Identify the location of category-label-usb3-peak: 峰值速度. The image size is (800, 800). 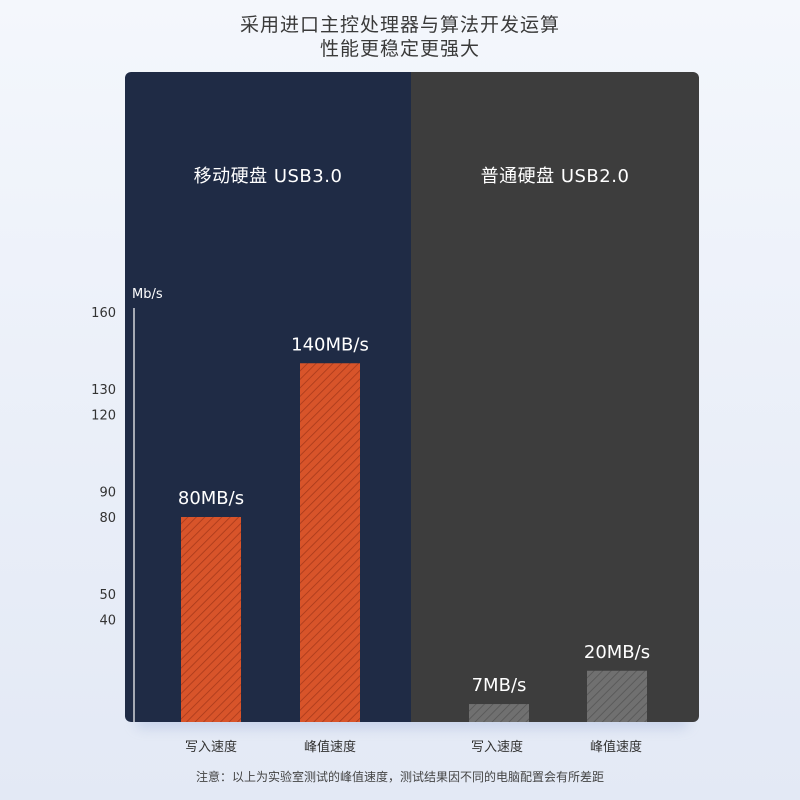
(329, 747).